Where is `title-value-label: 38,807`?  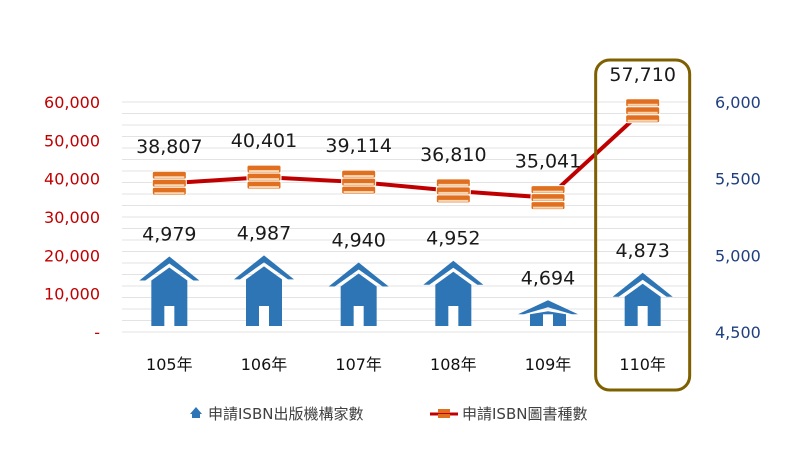 title-value-label: 38,807 is located at coordinates (169, 147).